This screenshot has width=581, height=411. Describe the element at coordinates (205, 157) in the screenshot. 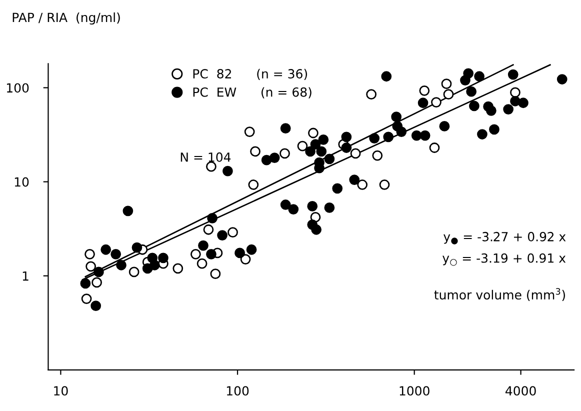

I see `annotation: N = 104` at that location.